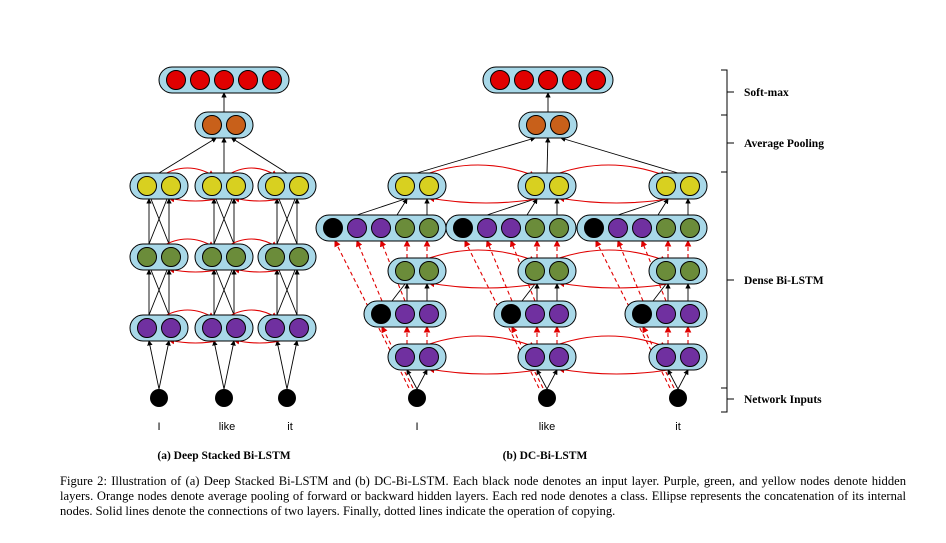 Image resolution: width=946 pixels, height=543 pixels. I want to click on brace-label-dense: Dense Bi-LSTM, so click(784, 281).